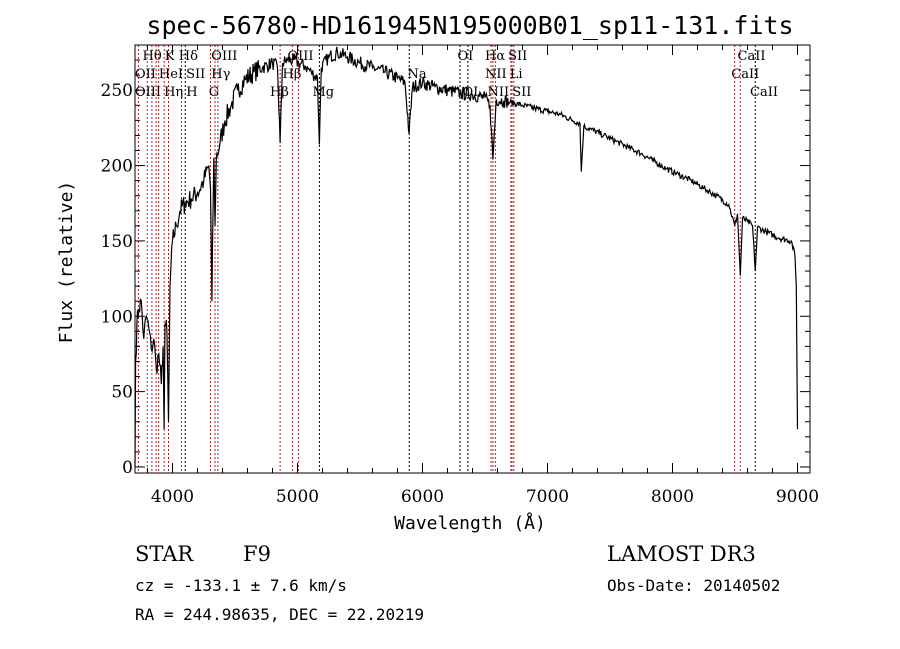 This screenshot has width=900, height=649. I want to click on spectral-line-label: OII, so click(145, 74).